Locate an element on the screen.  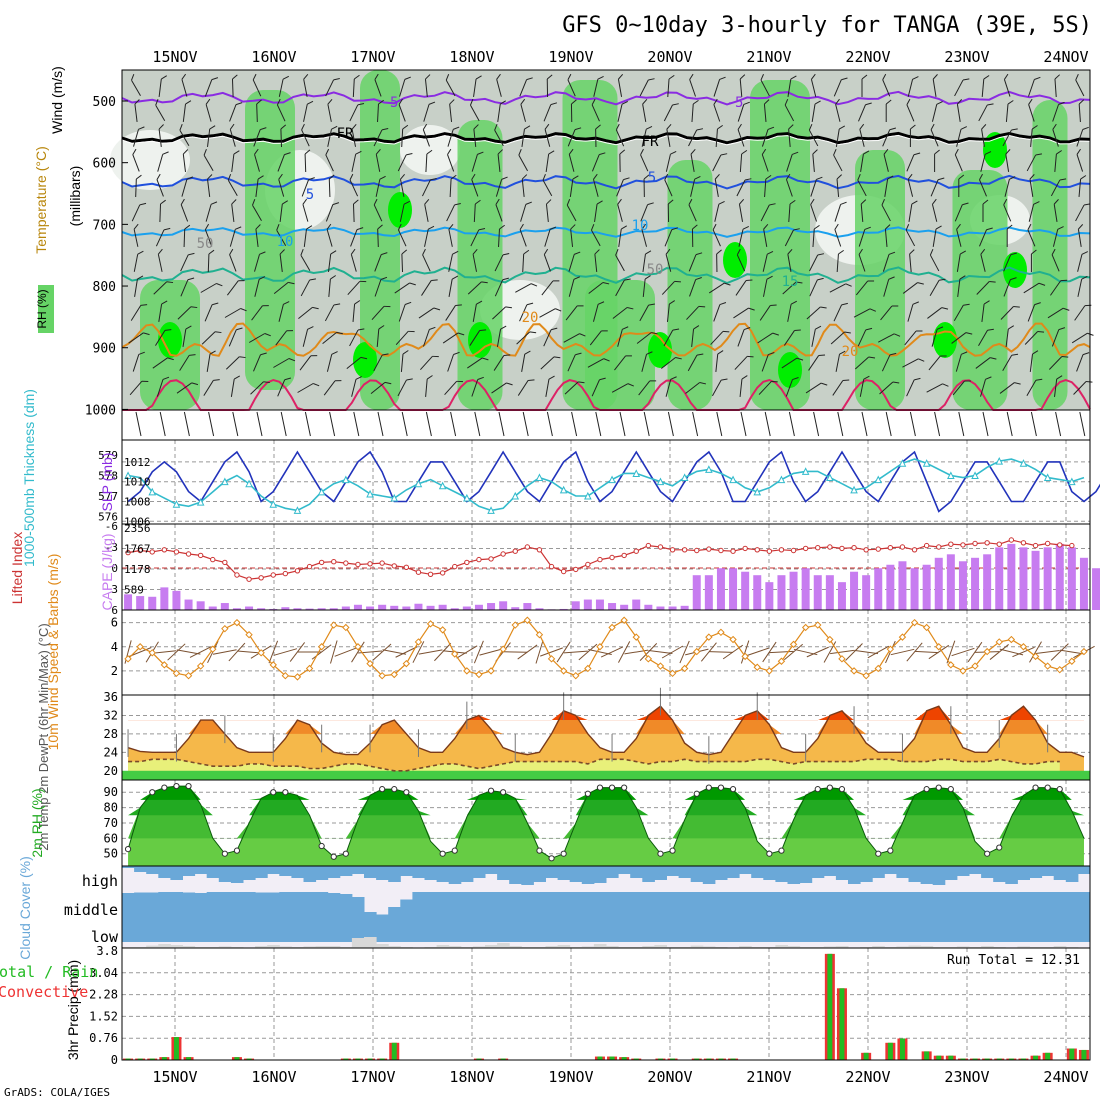
day-label-bottom: 19NOV is located at coordinates (570, 1077).